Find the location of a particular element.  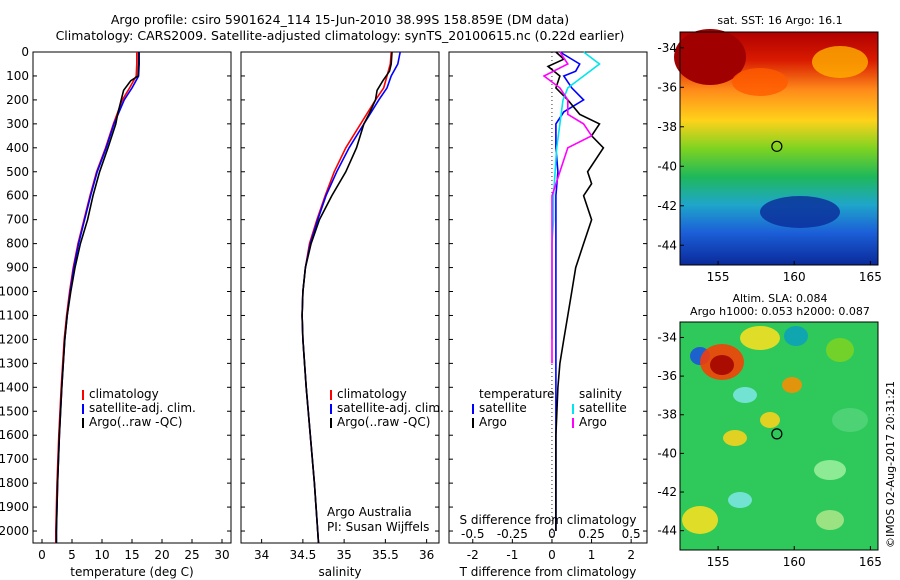

x-tick-label: 35.5 is located at coordinates (385, 555).